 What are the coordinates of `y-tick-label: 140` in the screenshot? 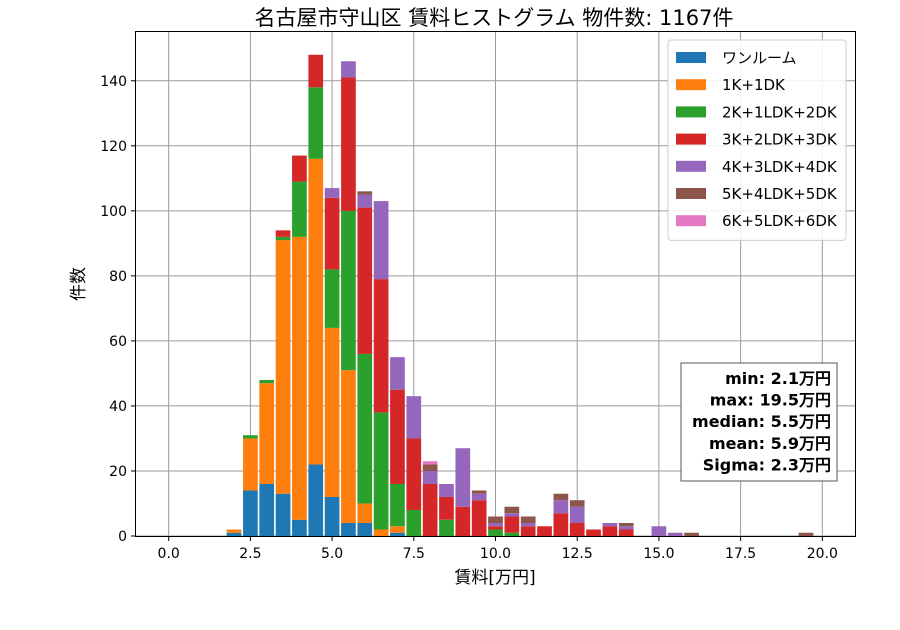 It's located at (113, 82).